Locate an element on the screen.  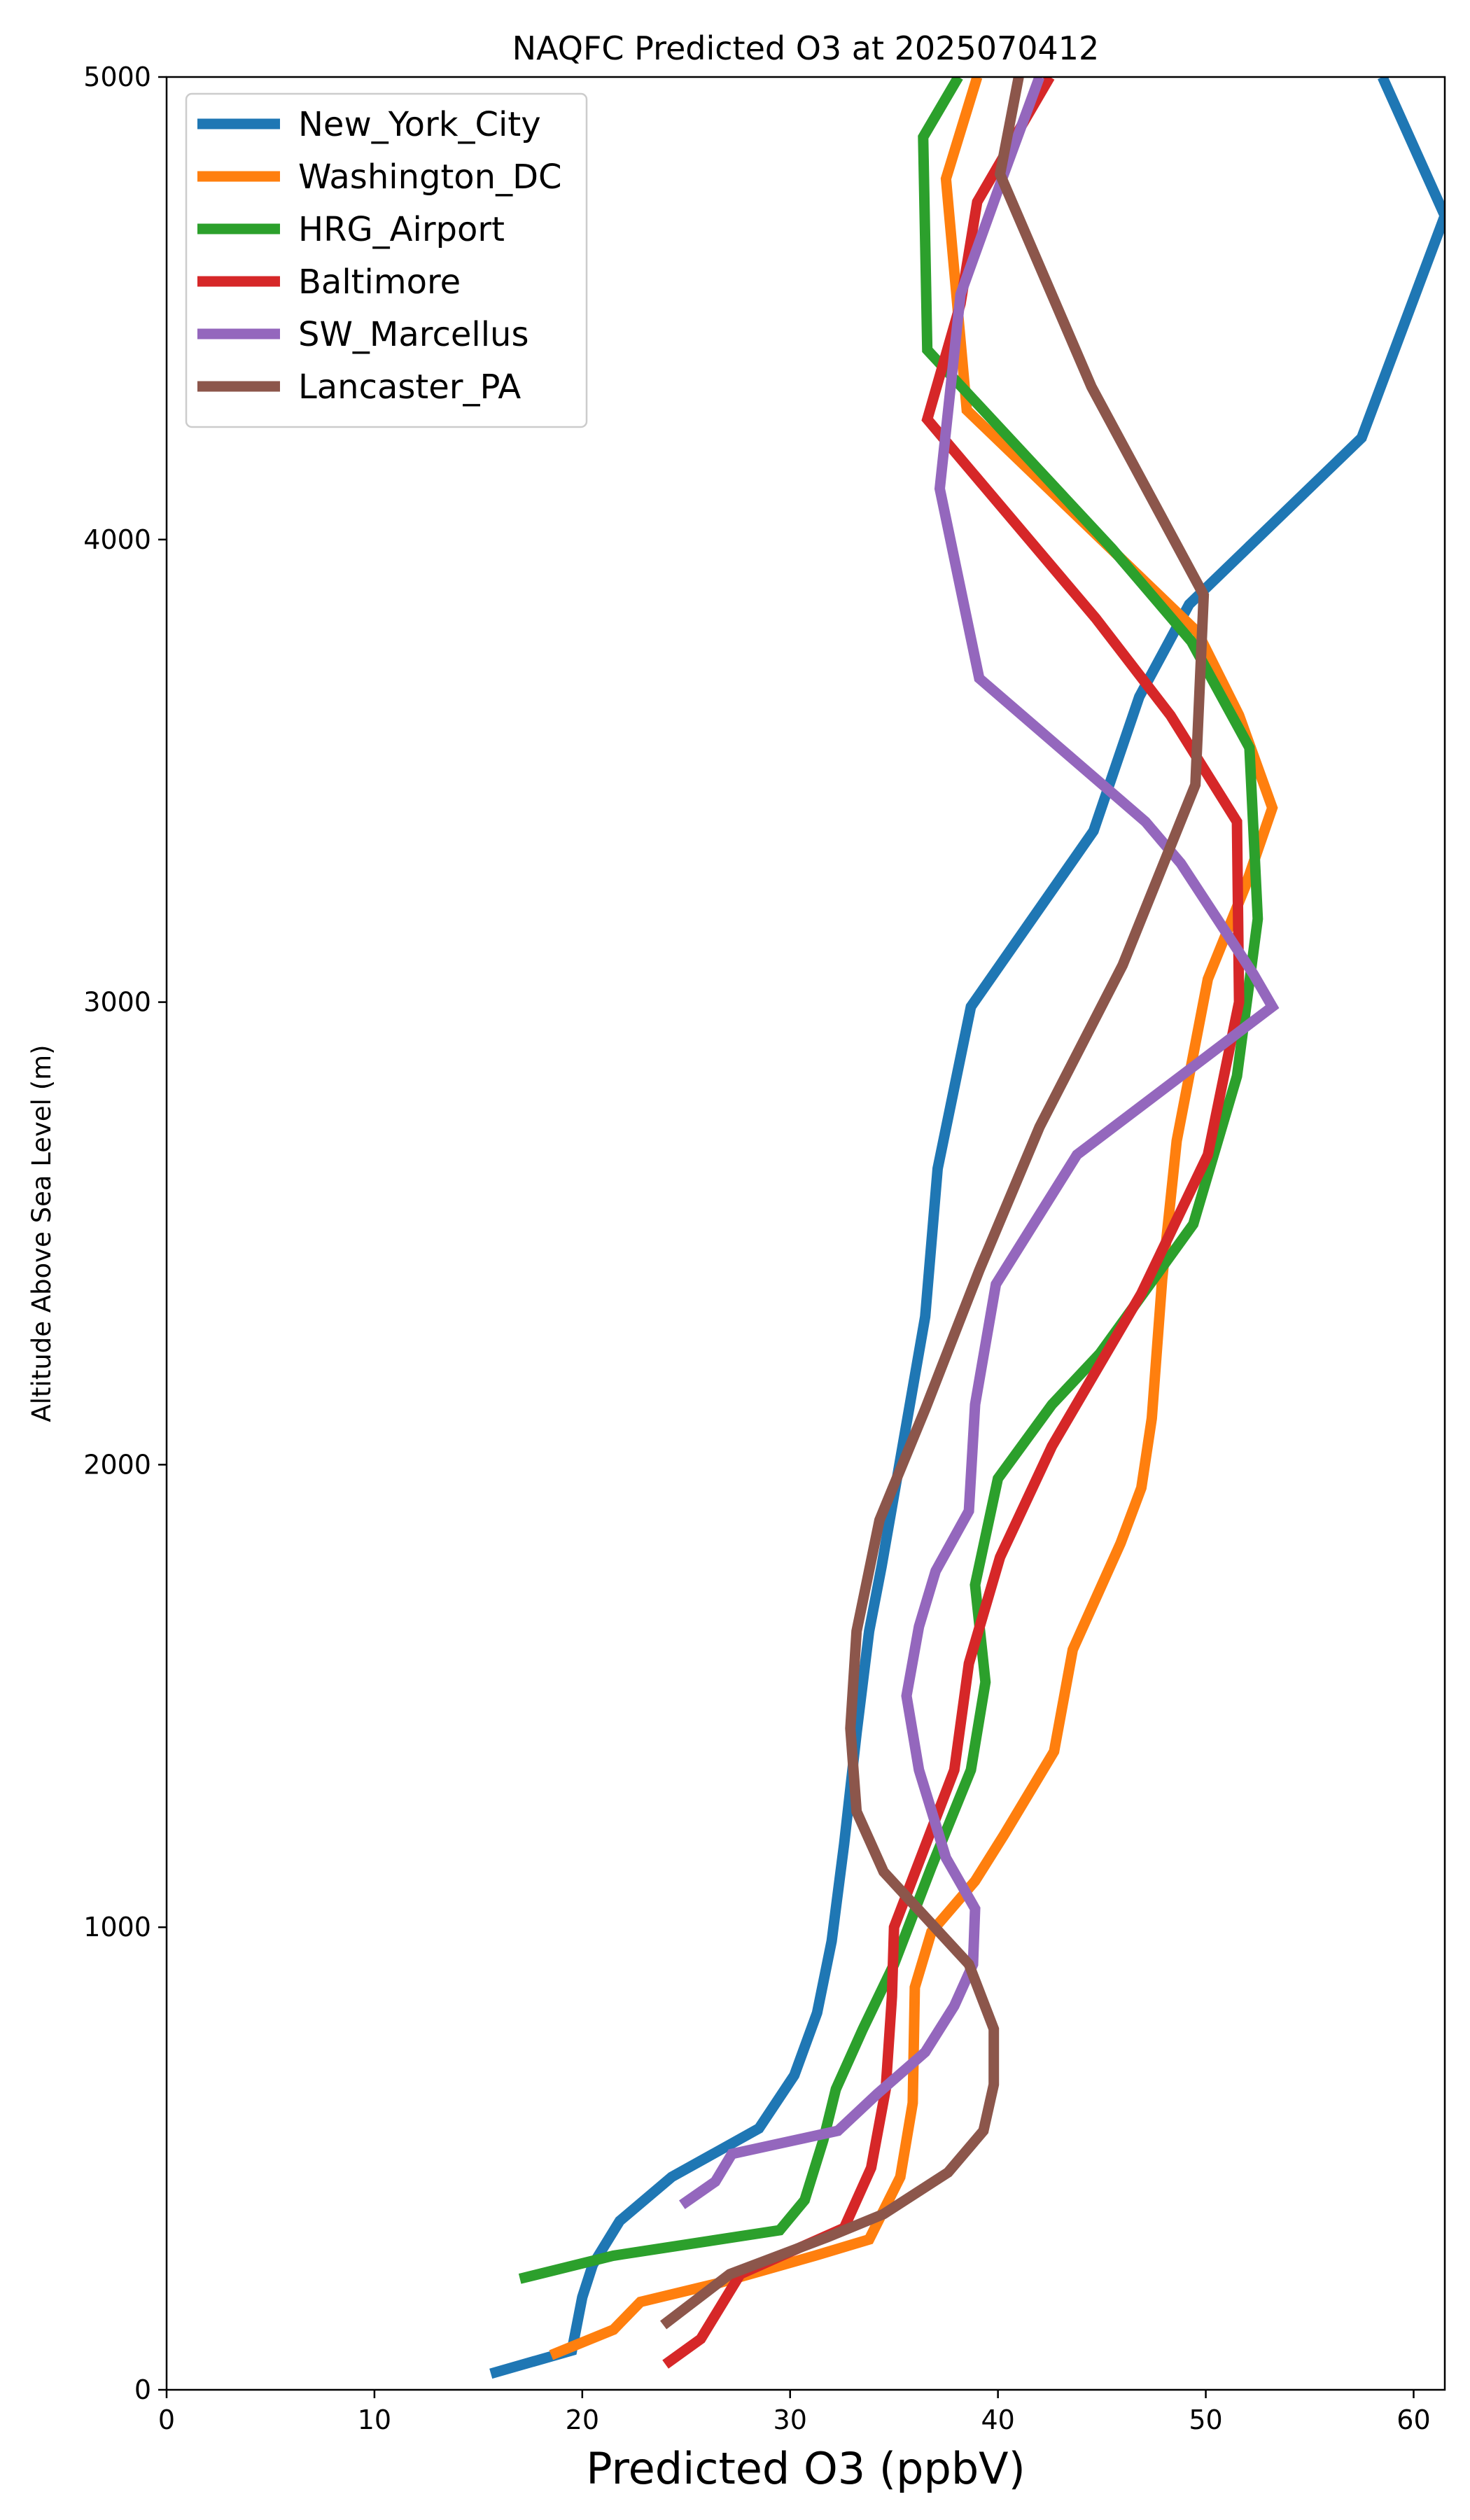
y-tick-label: 3000 is located at coordinates (117, 1002).